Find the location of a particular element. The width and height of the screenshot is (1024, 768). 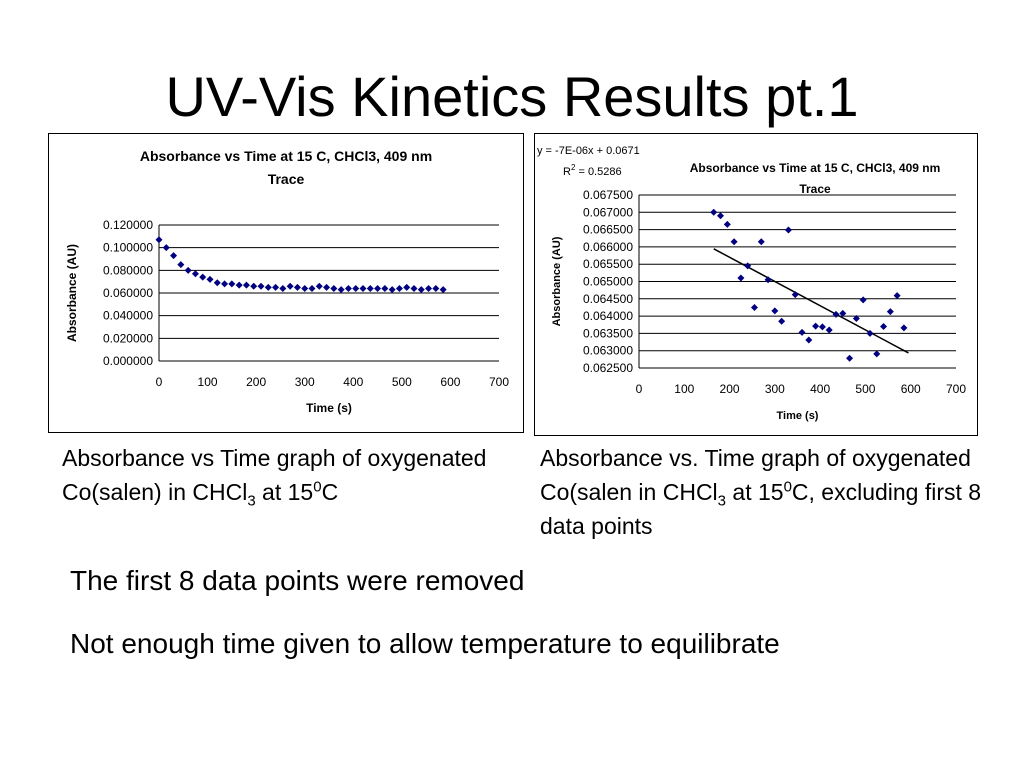

x-tick-label: 100 is located at coordinates (684, 389).